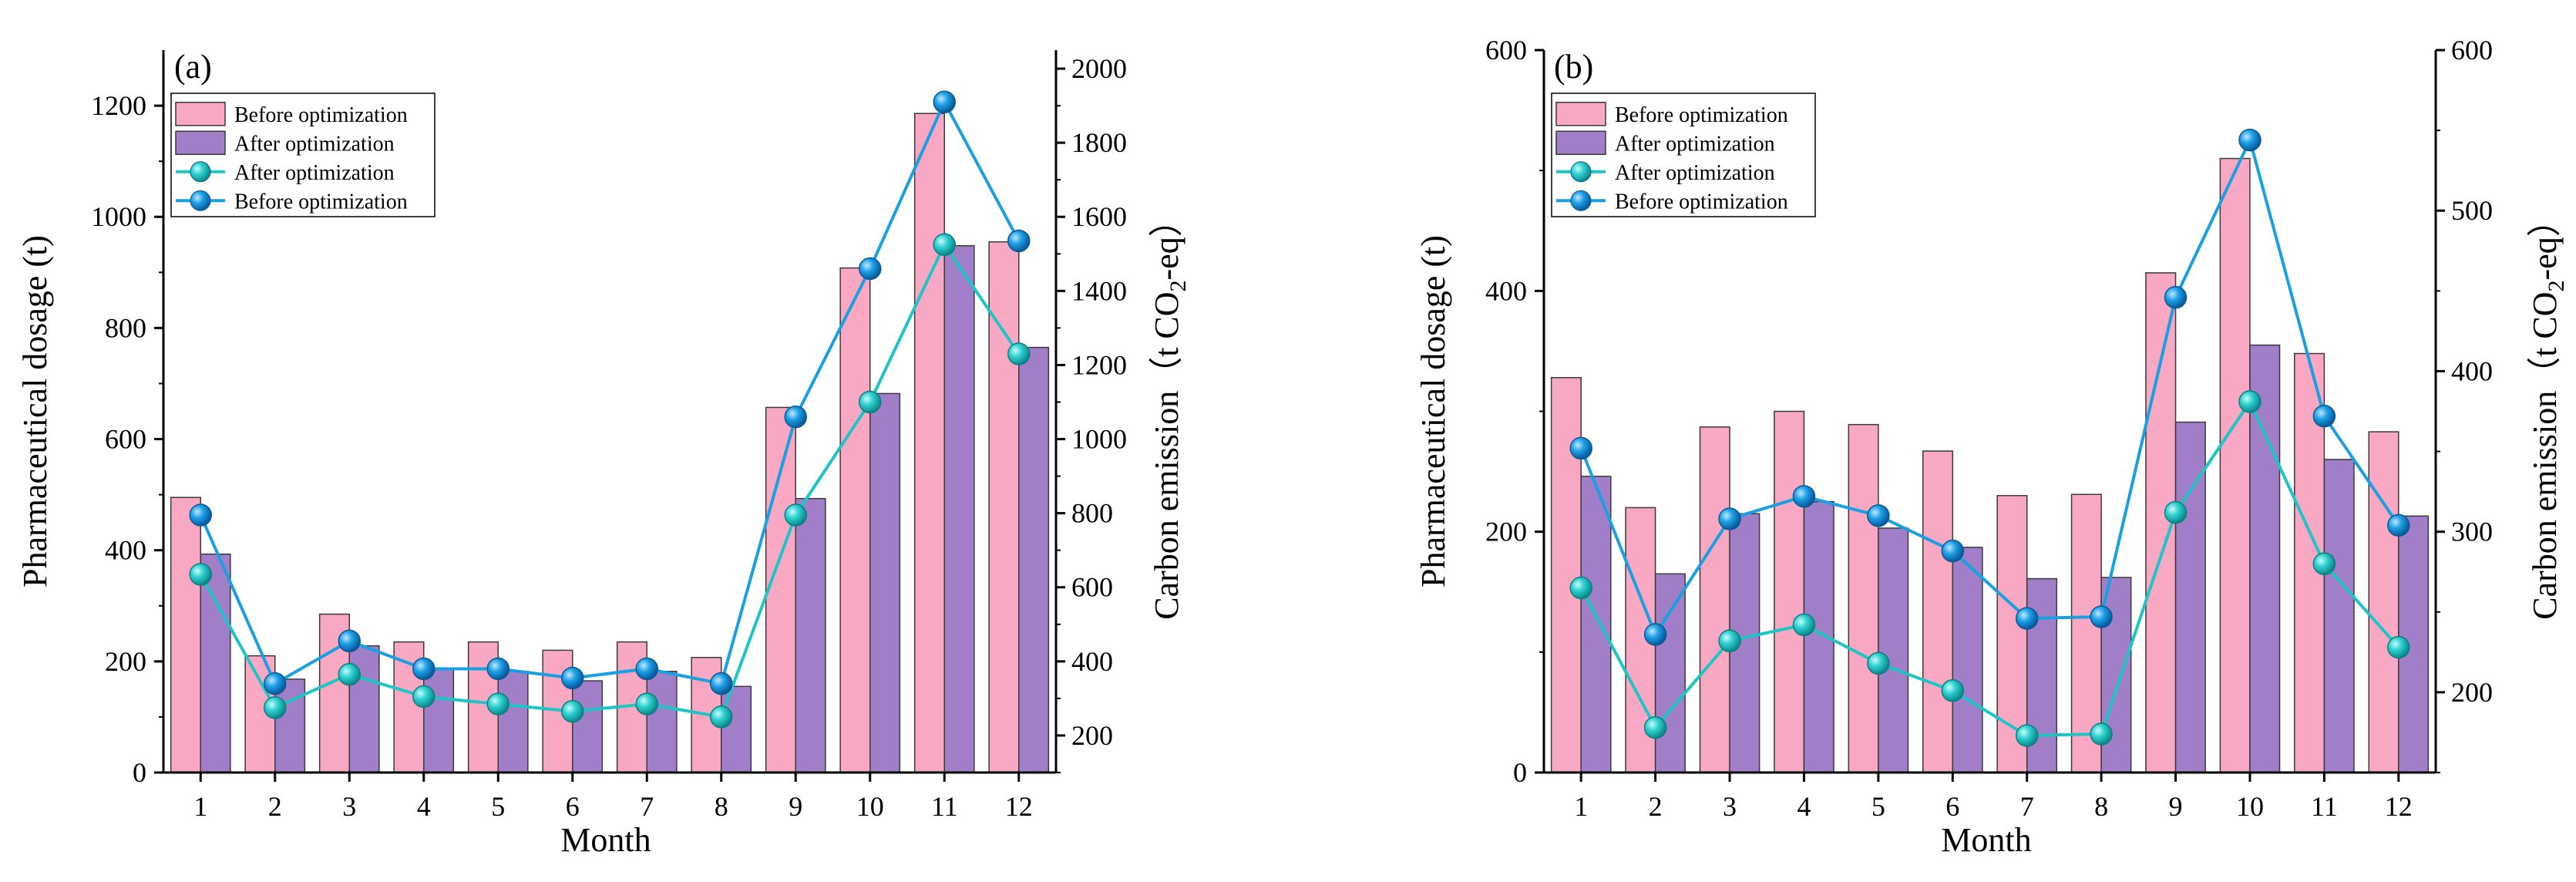 The height and width of the screenshot is (882, 2576). I want to click on left-tick-label: 600, so click(125, 439).